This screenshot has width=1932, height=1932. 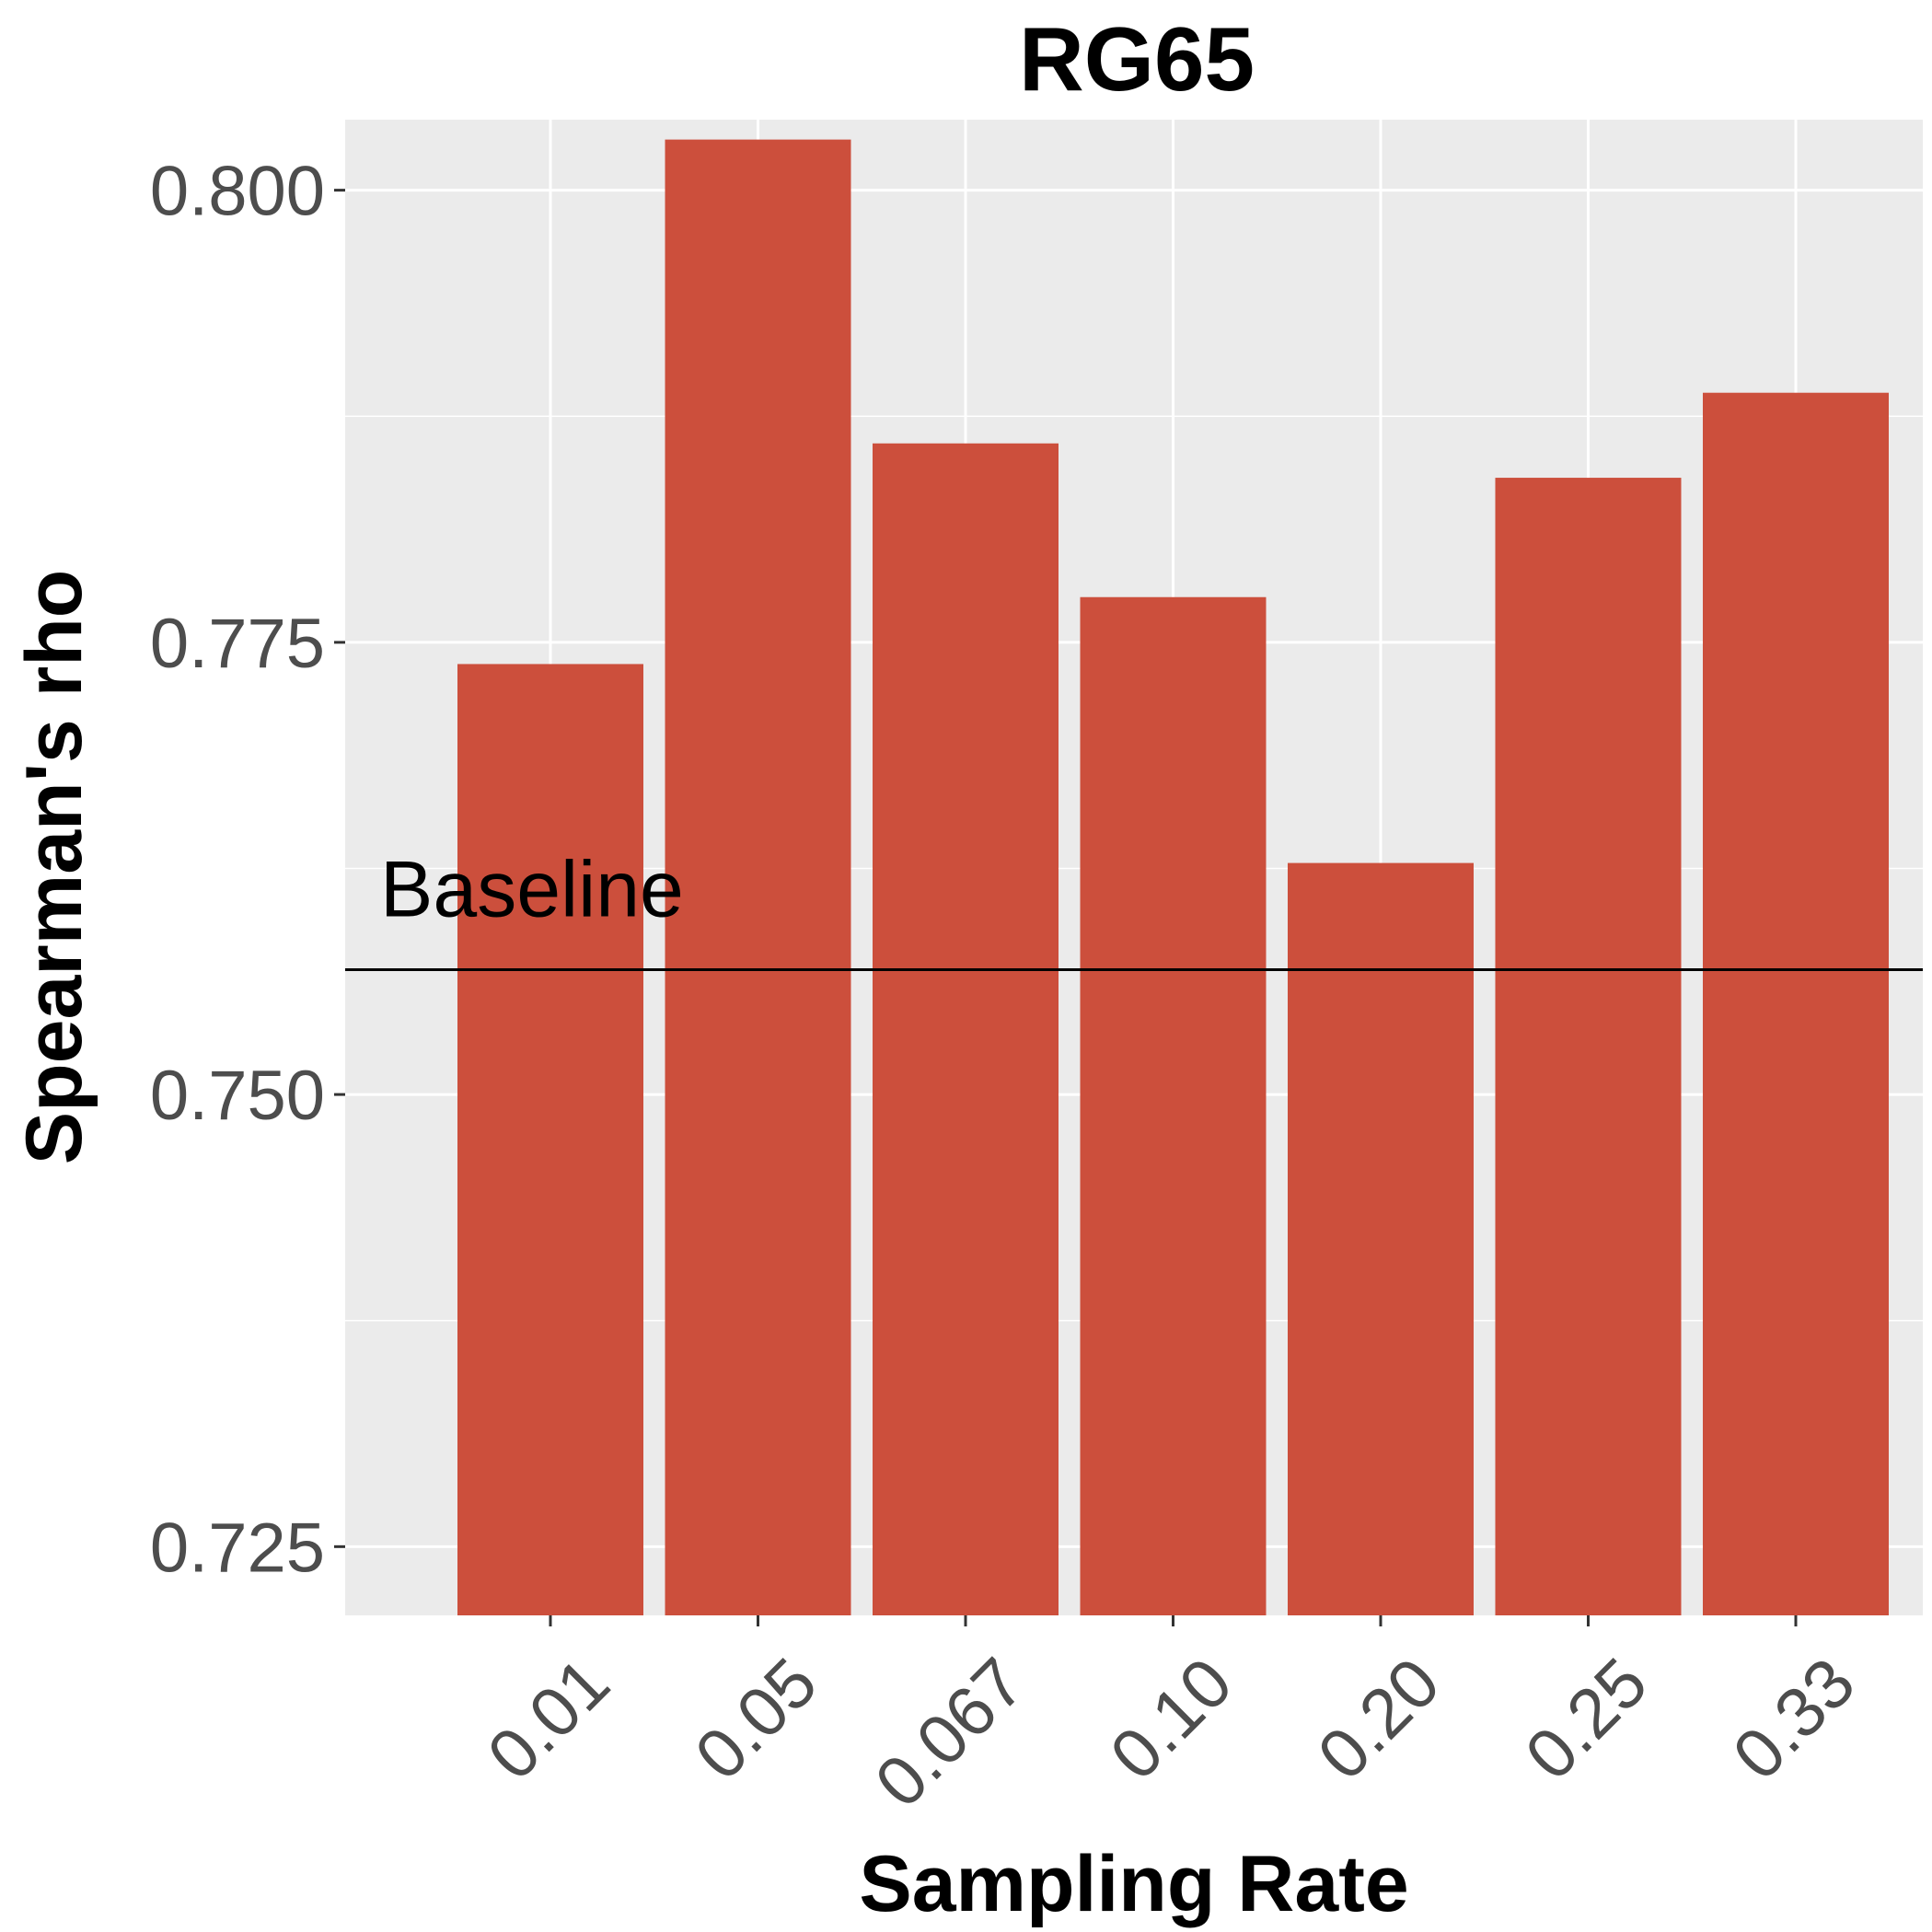 What do you see at coordinates (248, 870) in the screenshot?
I see `y-axis: 0.725 0.750 0.775 0.800` at bounding box center [248, 870].